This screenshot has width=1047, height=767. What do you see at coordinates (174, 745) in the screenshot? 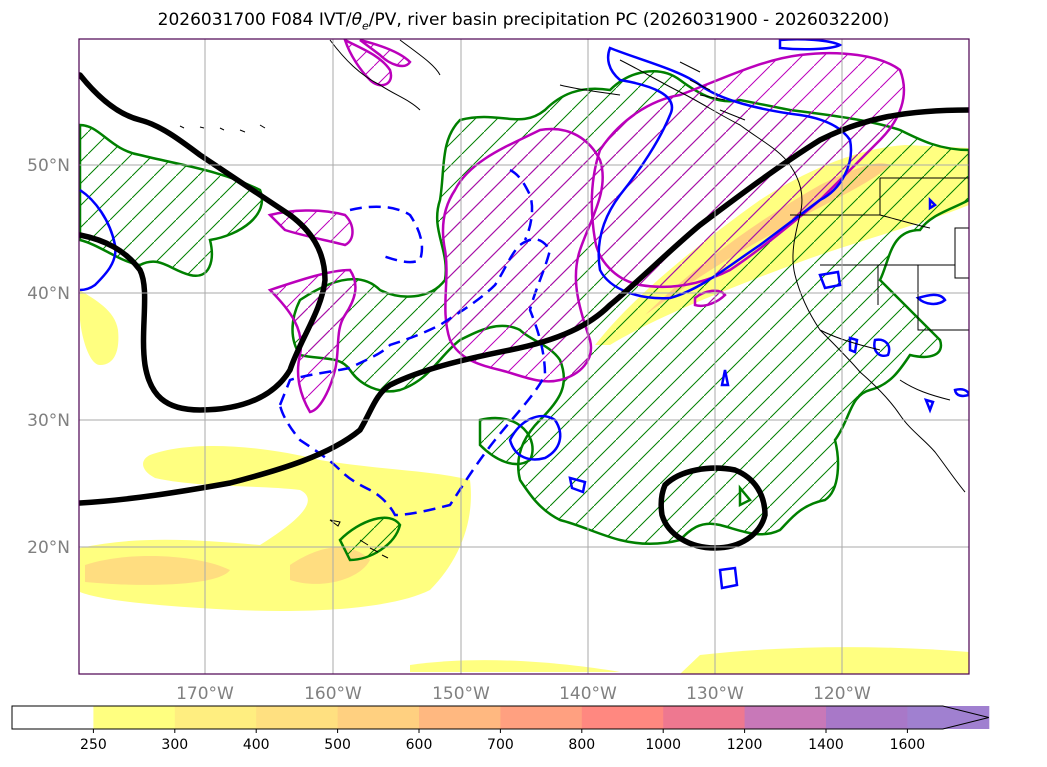
I see `colorbar-label: 300` at bounding box center [174, 745].